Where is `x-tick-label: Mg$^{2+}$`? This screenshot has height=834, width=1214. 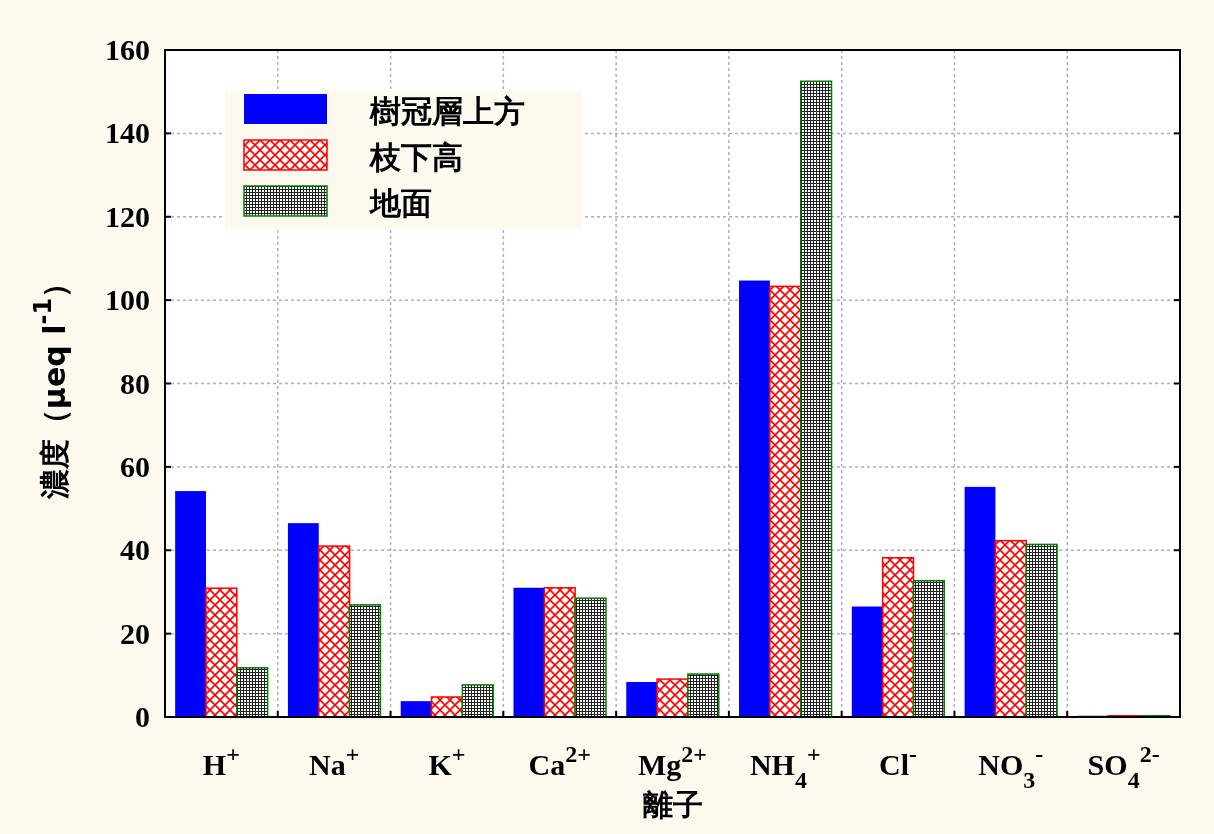 x-tick-label: Mg$^{2+}$ is located at coordinates (672, 761).